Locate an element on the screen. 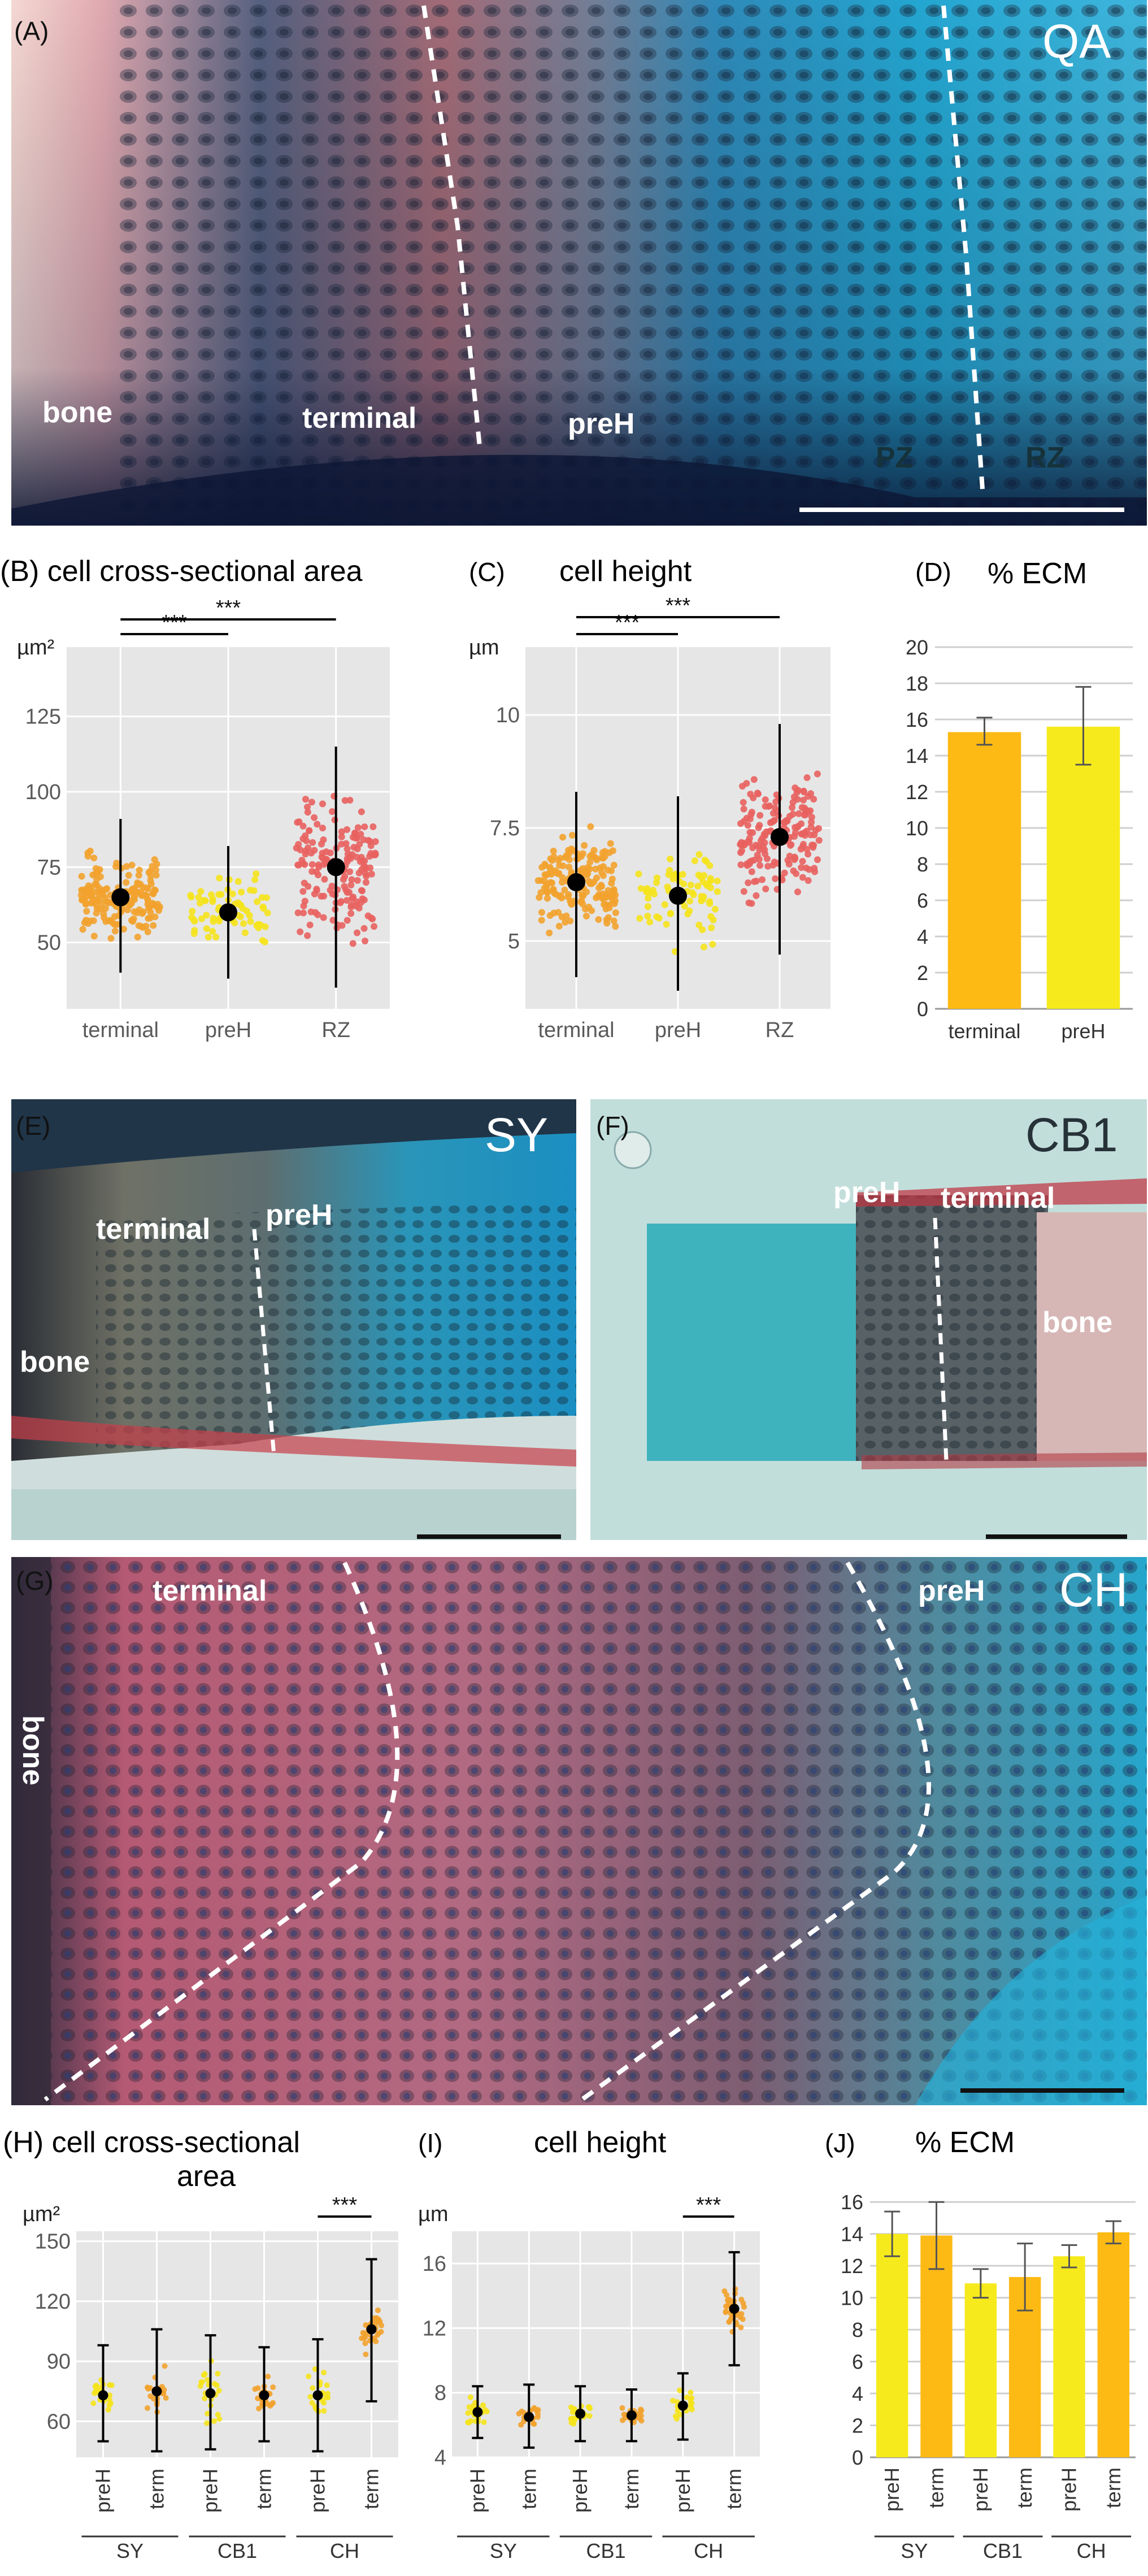 The image size is (1148, 2576). chart-c-plot: 5 7.5 10 terminal preH RZ *** *** is located at coordinates (660, 818).